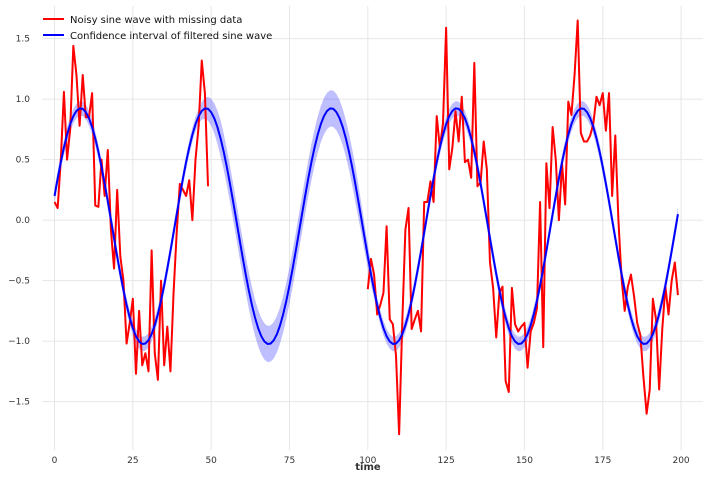 The width and height of the screenshot is (711, 479). Describe the element at coordinates (156, 20) in the screenshot. I see `legend-label-noisy: Noisy sine wave with missing data` at that location.